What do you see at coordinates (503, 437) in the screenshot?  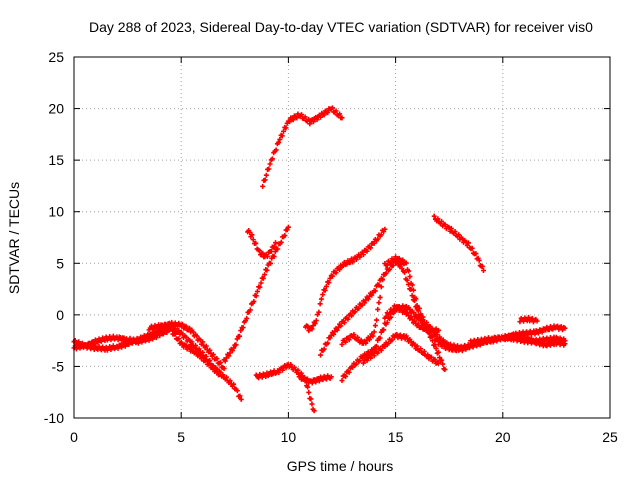 I see `x-tick-label: 20` at bounding box center [503, 437].